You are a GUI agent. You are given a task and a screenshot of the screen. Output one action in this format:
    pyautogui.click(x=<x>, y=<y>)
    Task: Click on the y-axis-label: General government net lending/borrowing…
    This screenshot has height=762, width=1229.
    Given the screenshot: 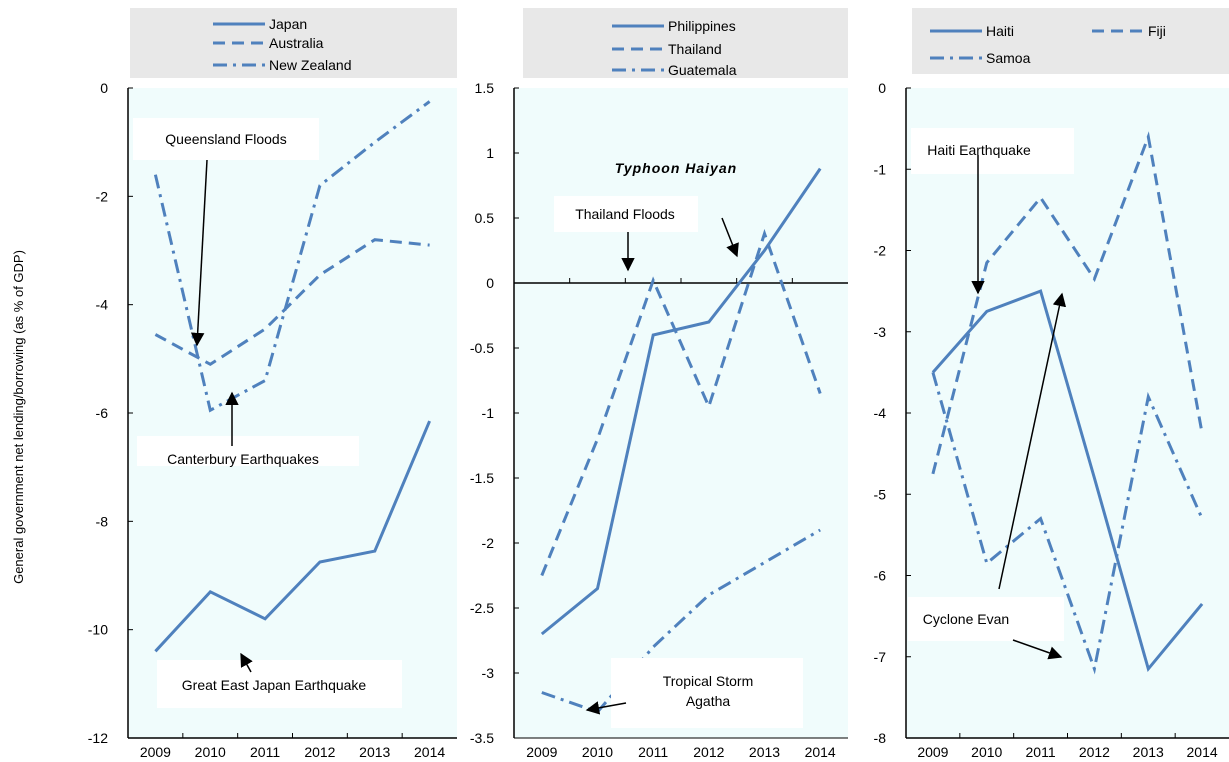 What is the action you would take?
    pyautogui.click(x=18, y=417)
    